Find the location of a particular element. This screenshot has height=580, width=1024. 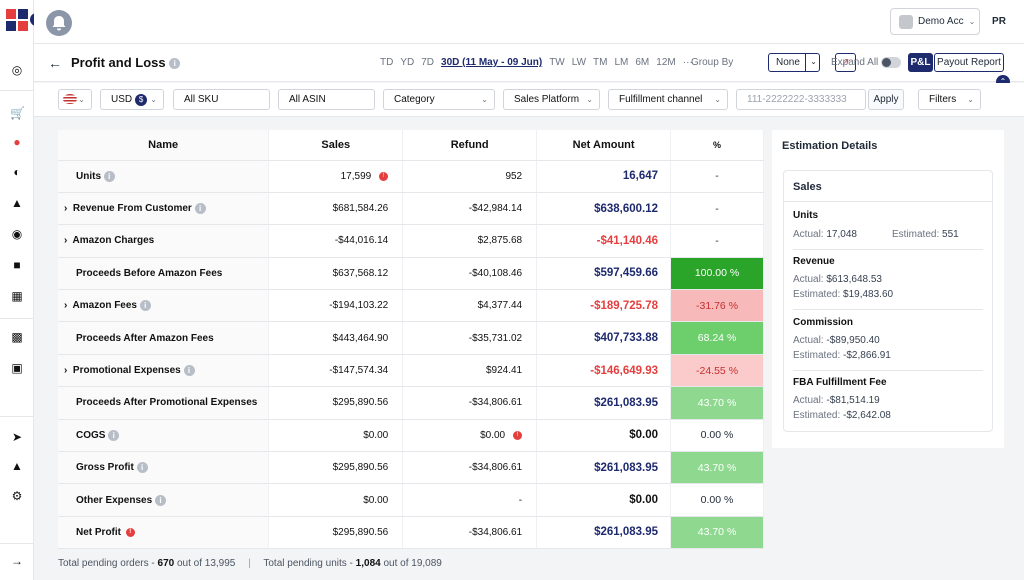

period-30d: 30D (11 May - 09 Jun) is located at coordinates (492, 62).